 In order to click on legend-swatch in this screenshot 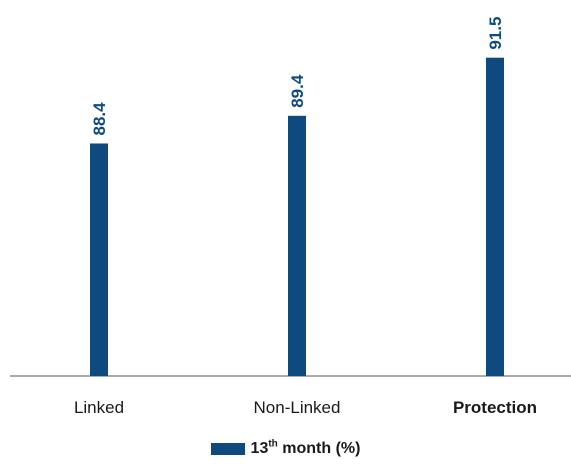, I will do `click(227, 449)`.